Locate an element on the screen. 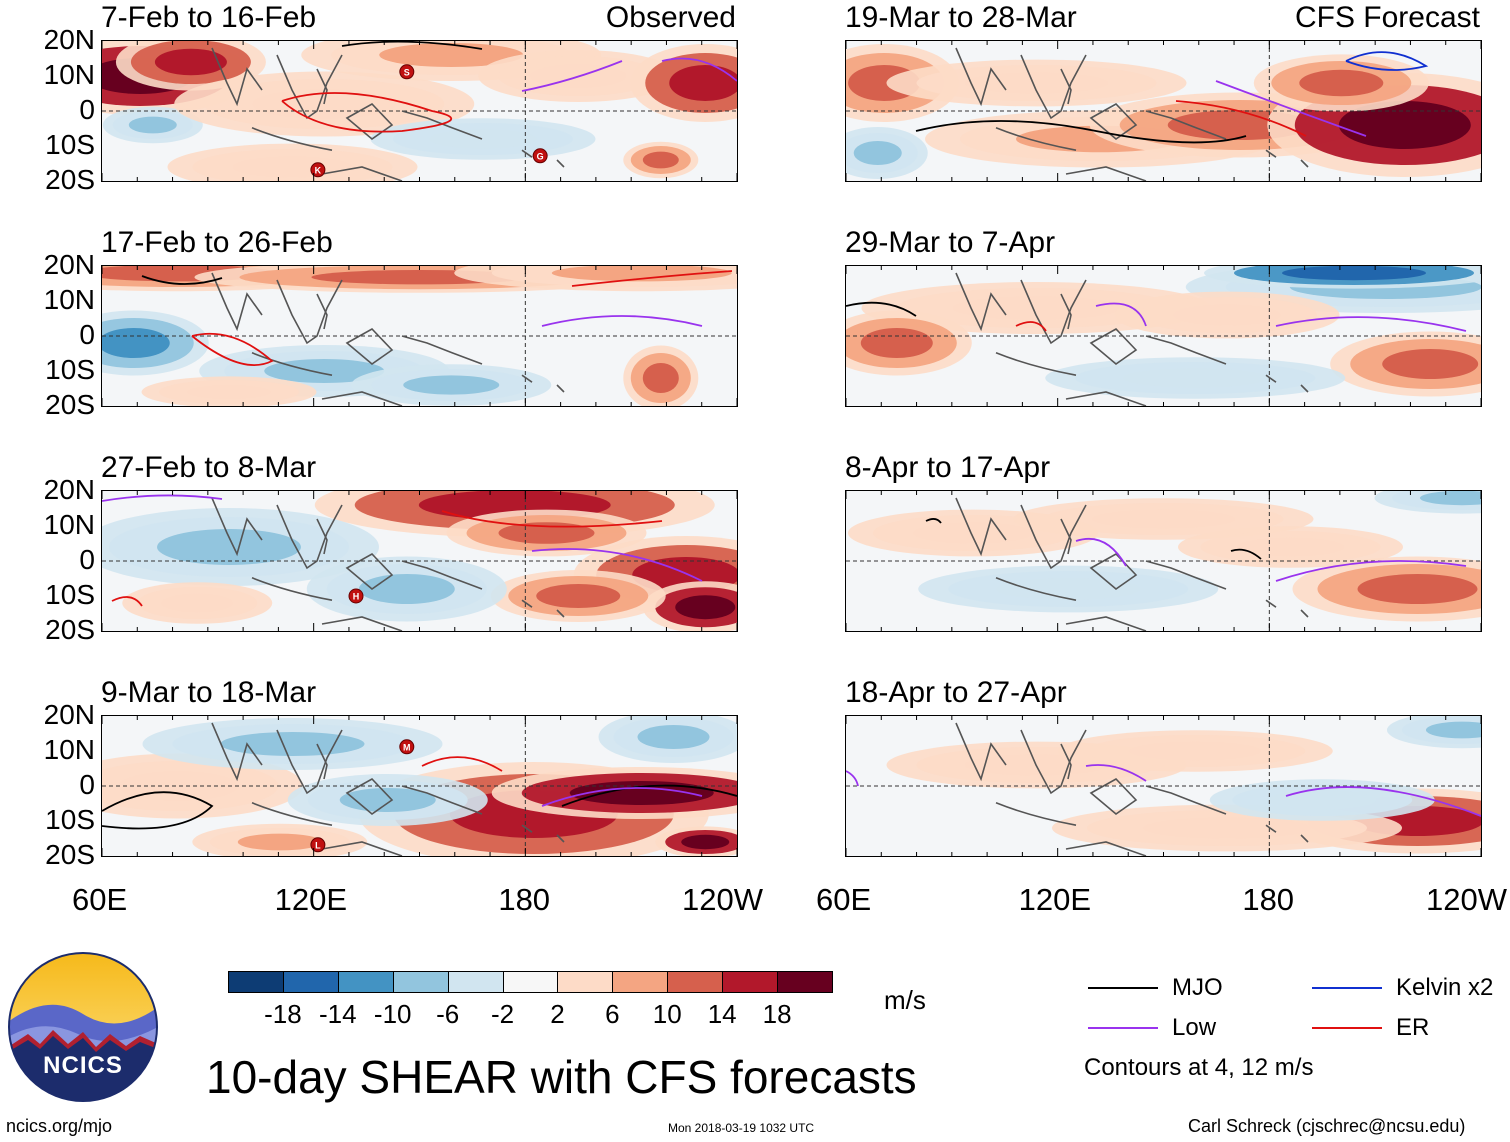 This screenshot has height=1142, width=1510. colorbar-label: -6 is located at coordinates (448, 1014).